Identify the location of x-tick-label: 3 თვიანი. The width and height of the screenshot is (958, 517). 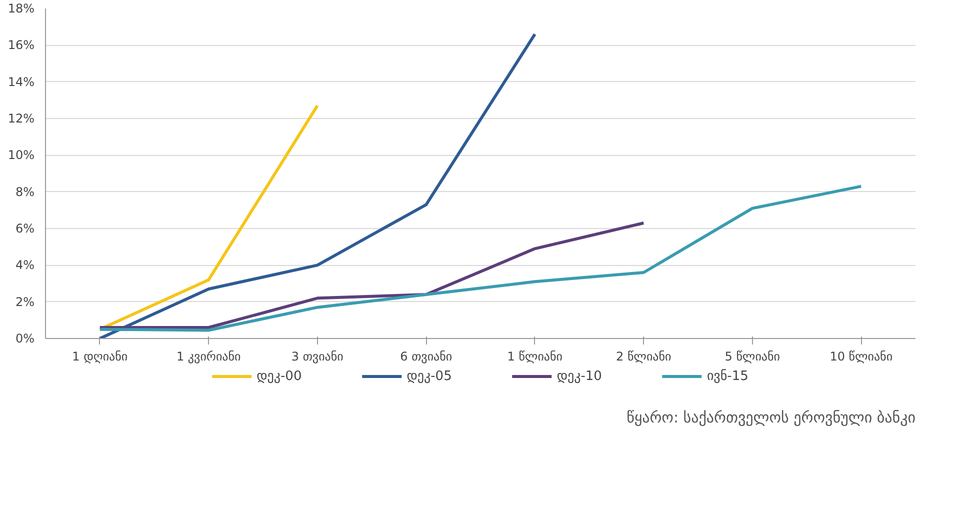
(317, 357).